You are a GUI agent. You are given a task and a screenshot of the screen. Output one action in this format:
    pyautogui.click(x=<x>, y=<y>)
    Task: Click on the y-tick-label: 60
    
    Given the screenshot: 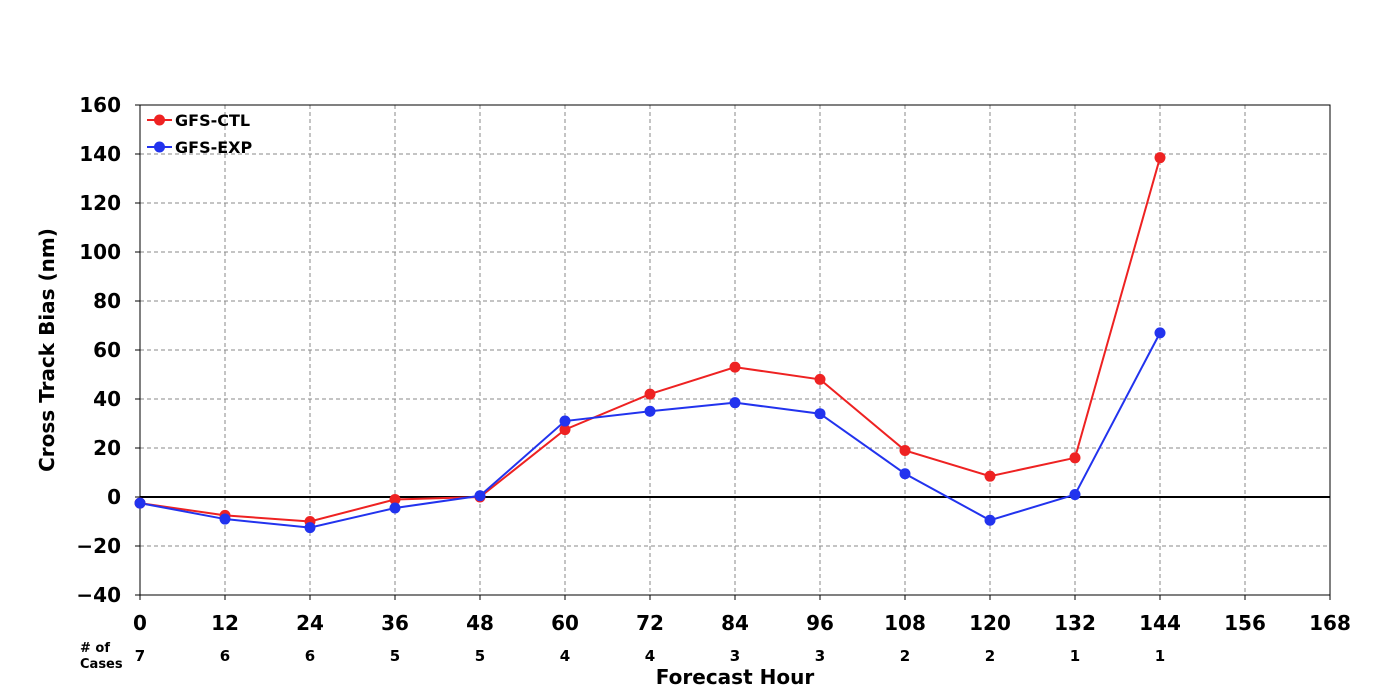 What is the action you would take?
    pyautogui.click(x=107, y=350)
    